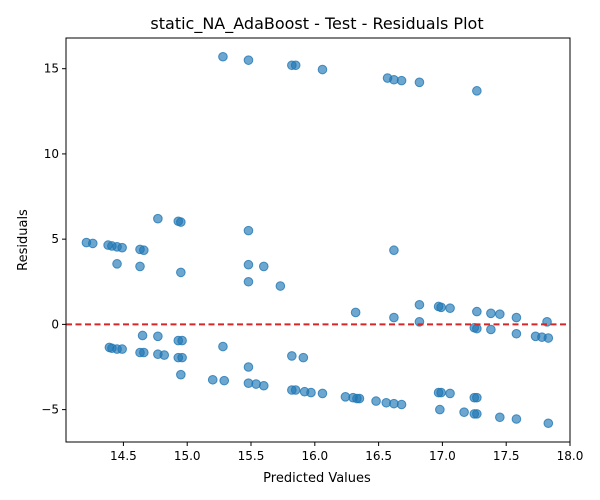 This screenshot has height=500, width=600. Describe the element at coordinates (378, 456) in the screenshot. I see `x-tick-label: 16.5` at that location.